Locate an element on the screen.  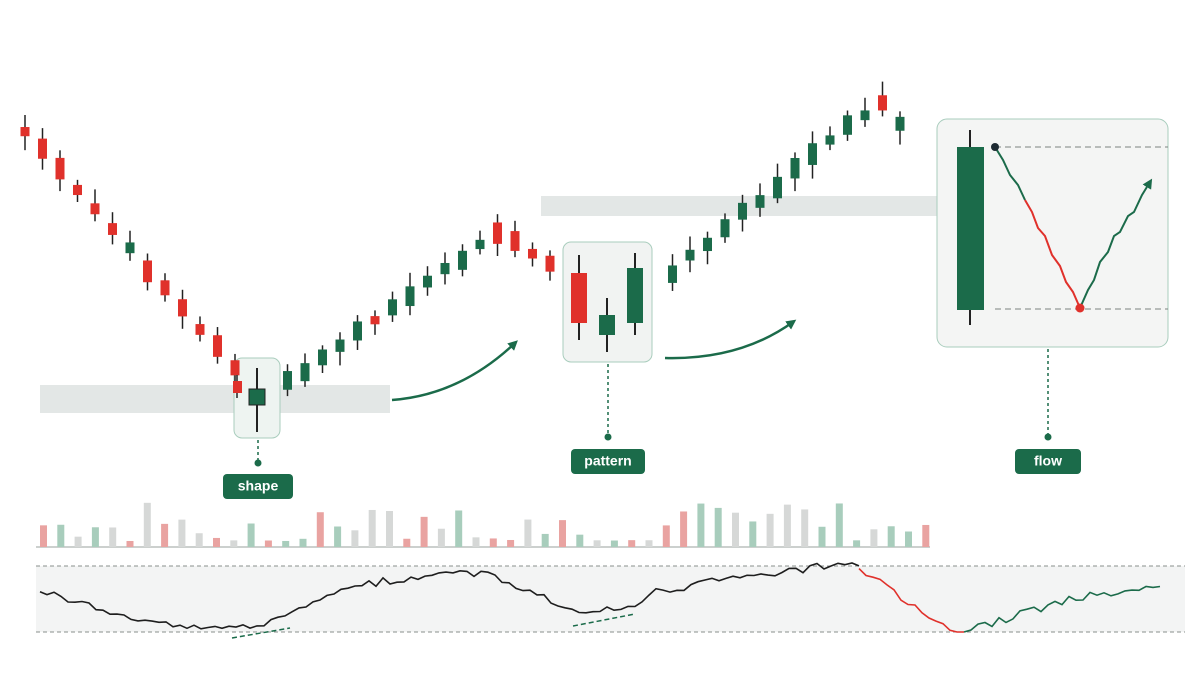
flow-box is located at coordinates (1052, 233).